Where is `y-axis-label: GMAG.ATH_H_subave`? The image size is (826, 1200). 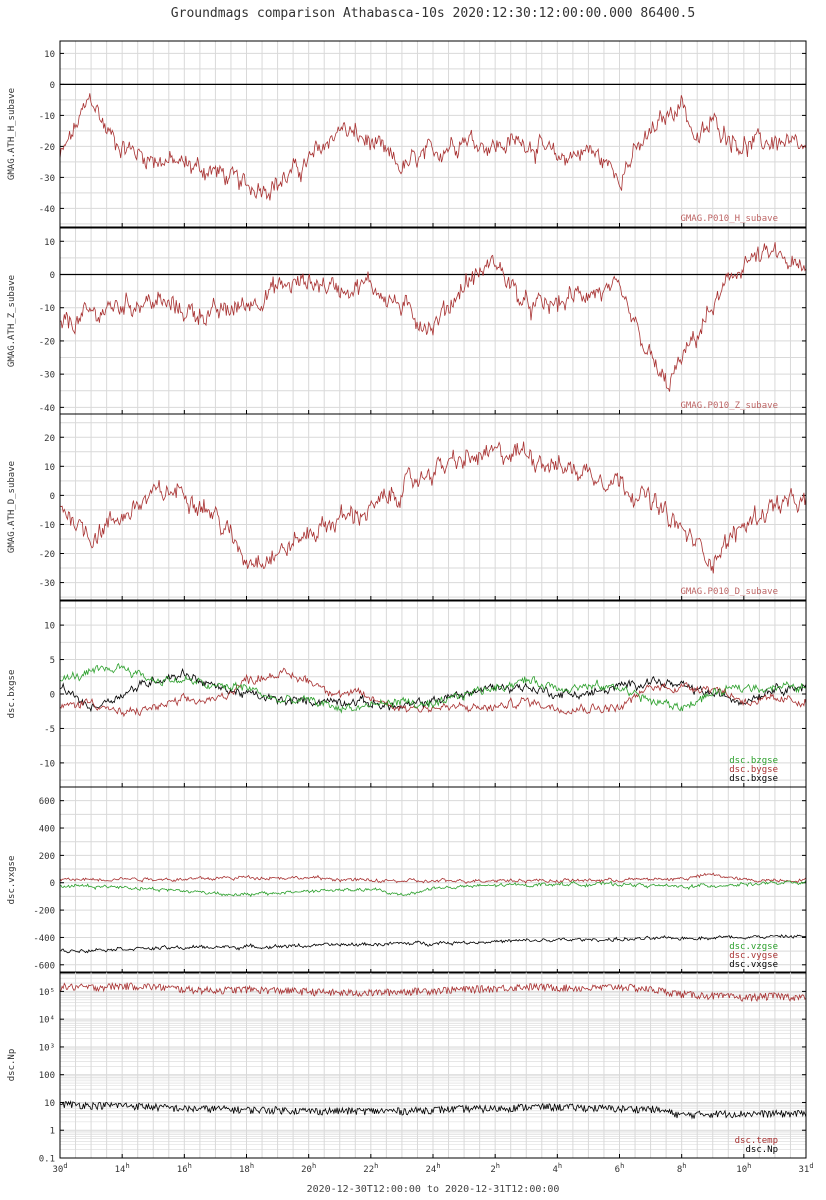 y-axis-label: GMAG.ATH_H_subave is located at coordinates (12, 134).